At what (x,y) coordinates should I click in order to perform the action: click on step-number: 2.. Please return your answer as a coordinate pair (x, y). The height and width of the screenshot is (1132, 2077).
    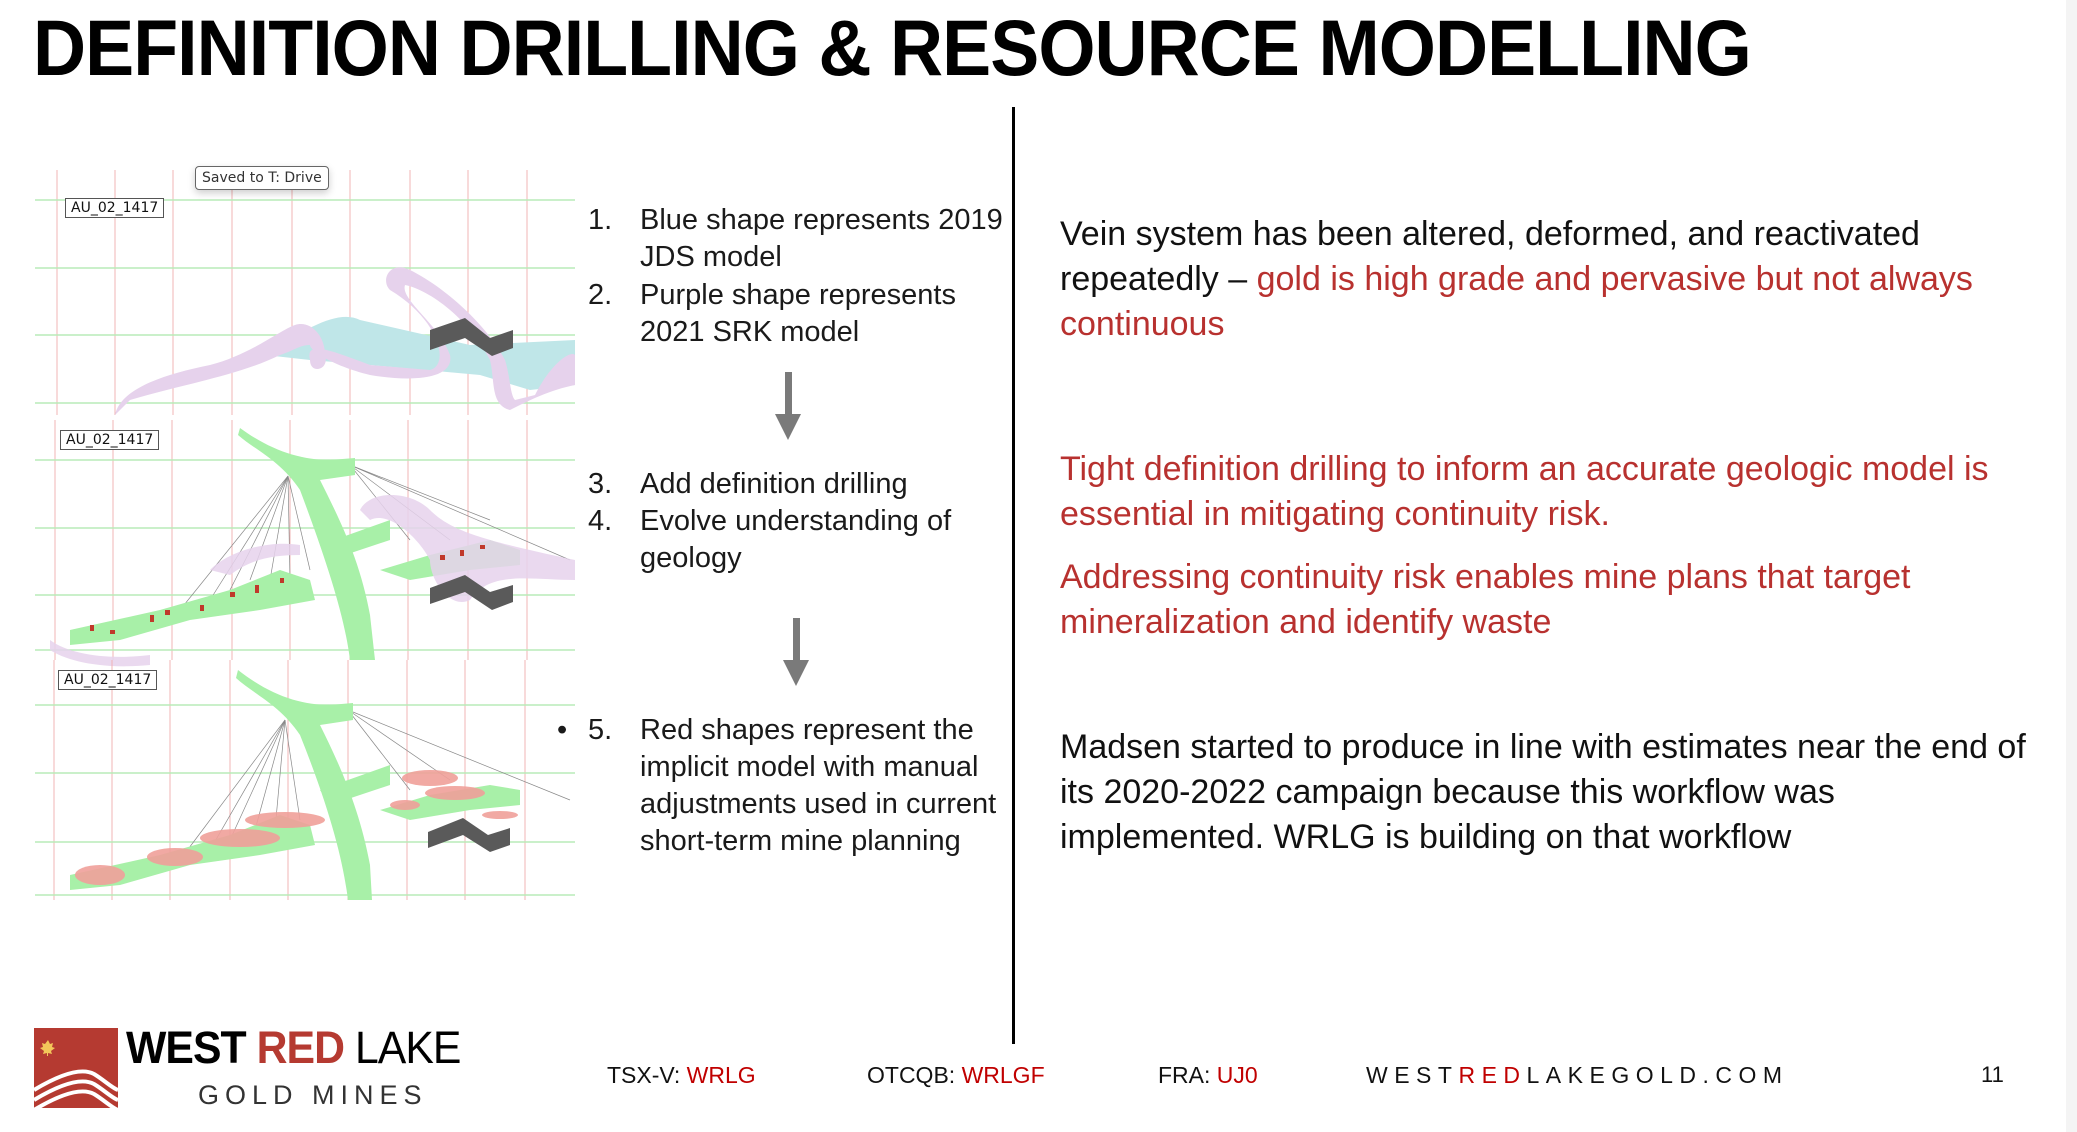
    Looking at the image, I should click on (600, 295).